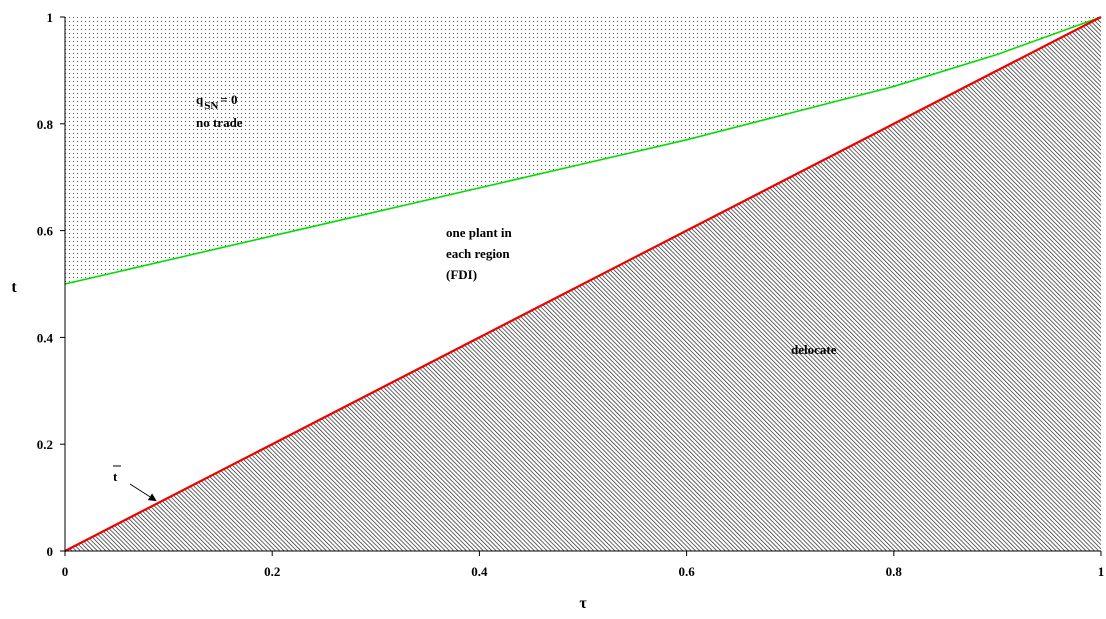 This screenshot has height=619, width=1106. What do you see at coordinates (45, 337) in the screenshot?
I see `y-tick-label: 0.4` at bounding box center [45, 337].